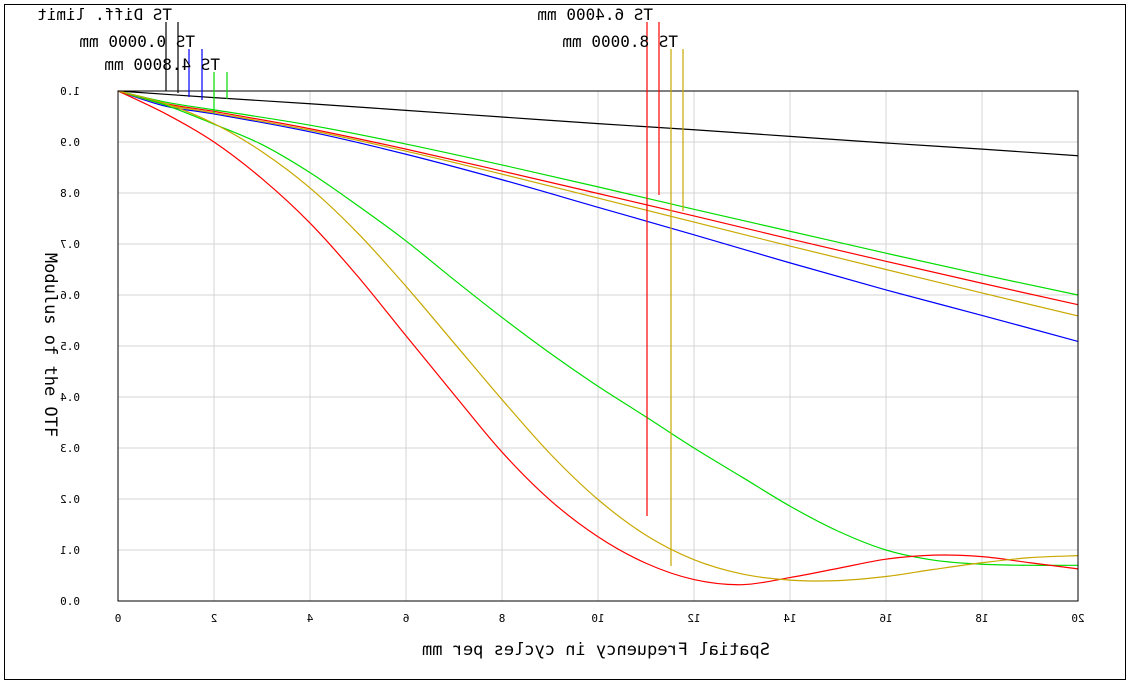 This screenshot has width=1132, height=686. Describe the element at coordinates (620, 41) in the screenshot. I see `legend-label: TS 8.0000 mm` at that location.